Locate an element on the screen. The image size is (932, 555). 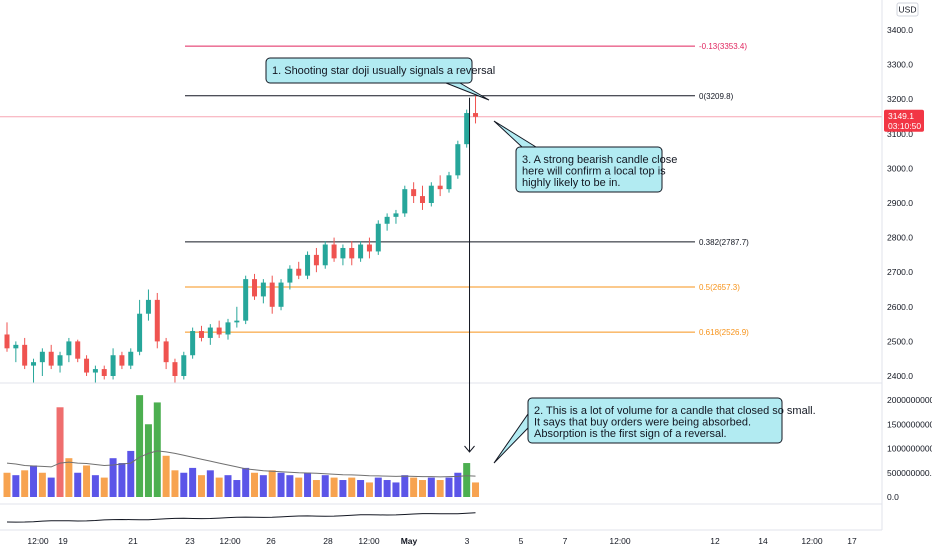
time-tick-label: 17 is located at coordinates (852, 541).